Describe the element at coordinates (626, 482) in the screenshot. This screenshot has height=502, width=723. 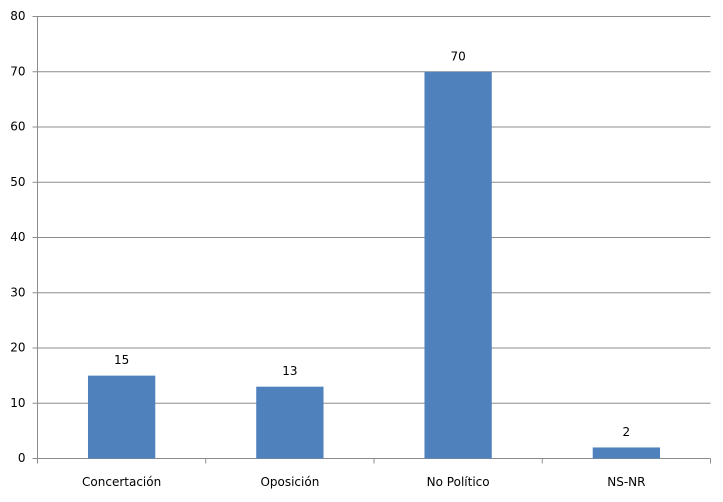
I see `x-tick-label: NS-NR` at that location.